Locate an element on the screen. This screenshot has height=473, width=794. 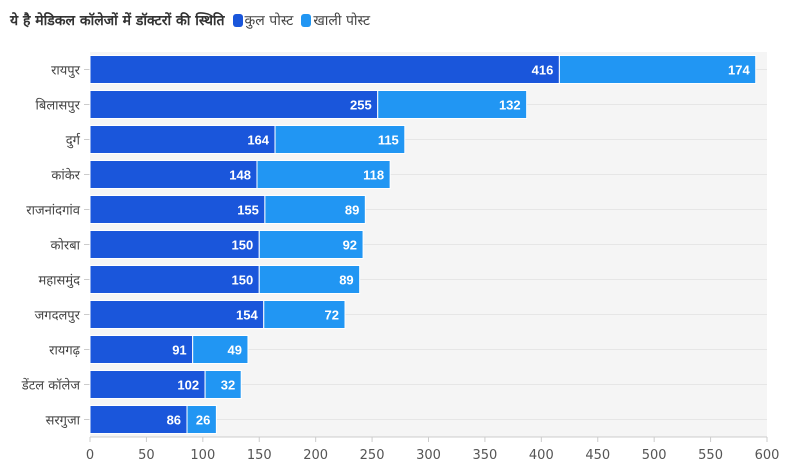
category-label: राजनांदगांव is located at coordinates (53, 211).